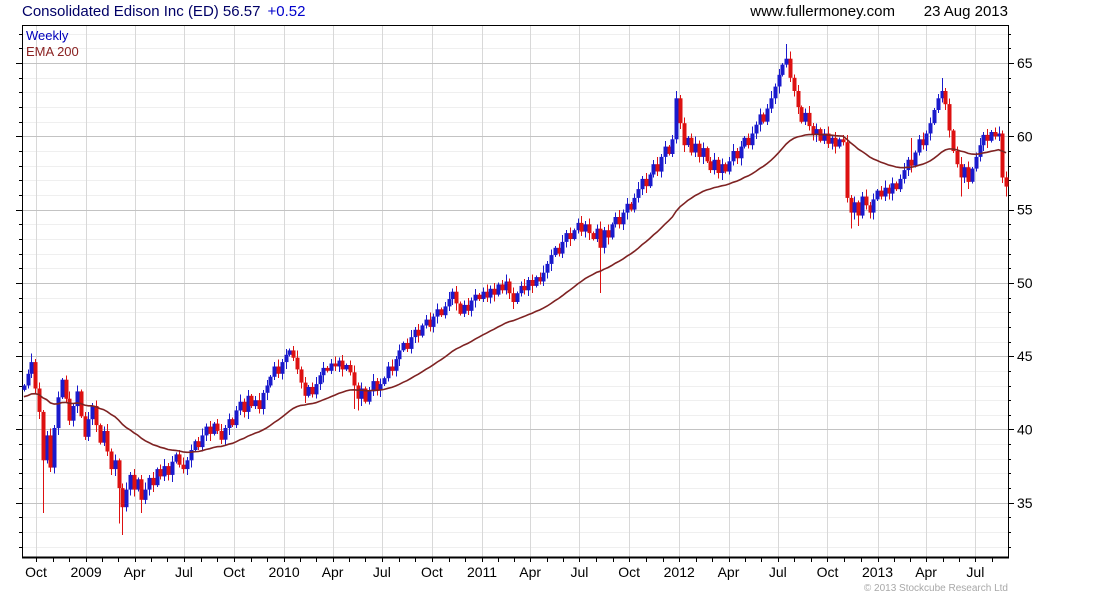 The image size is (1100, 600). What do you see at coordinates (47, 35) in the screenshot?
I see `timeframe-label: Weekly` at bounding box center [47, 35].